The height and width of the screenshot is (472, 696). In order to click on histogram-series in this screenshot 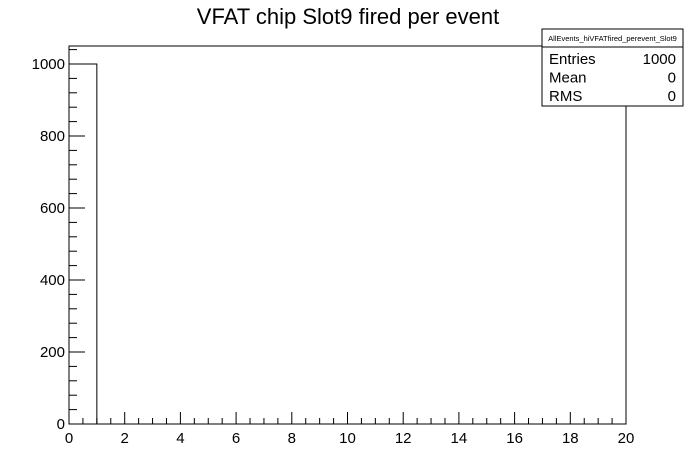, I will do `click(83, 243)`.